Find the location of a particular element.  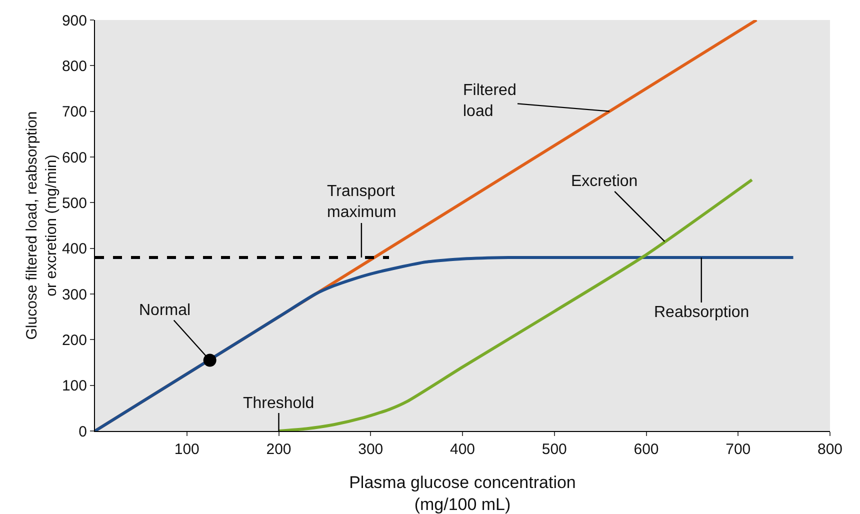

y-tick-label: 700 is located at coordinates (74, 112).